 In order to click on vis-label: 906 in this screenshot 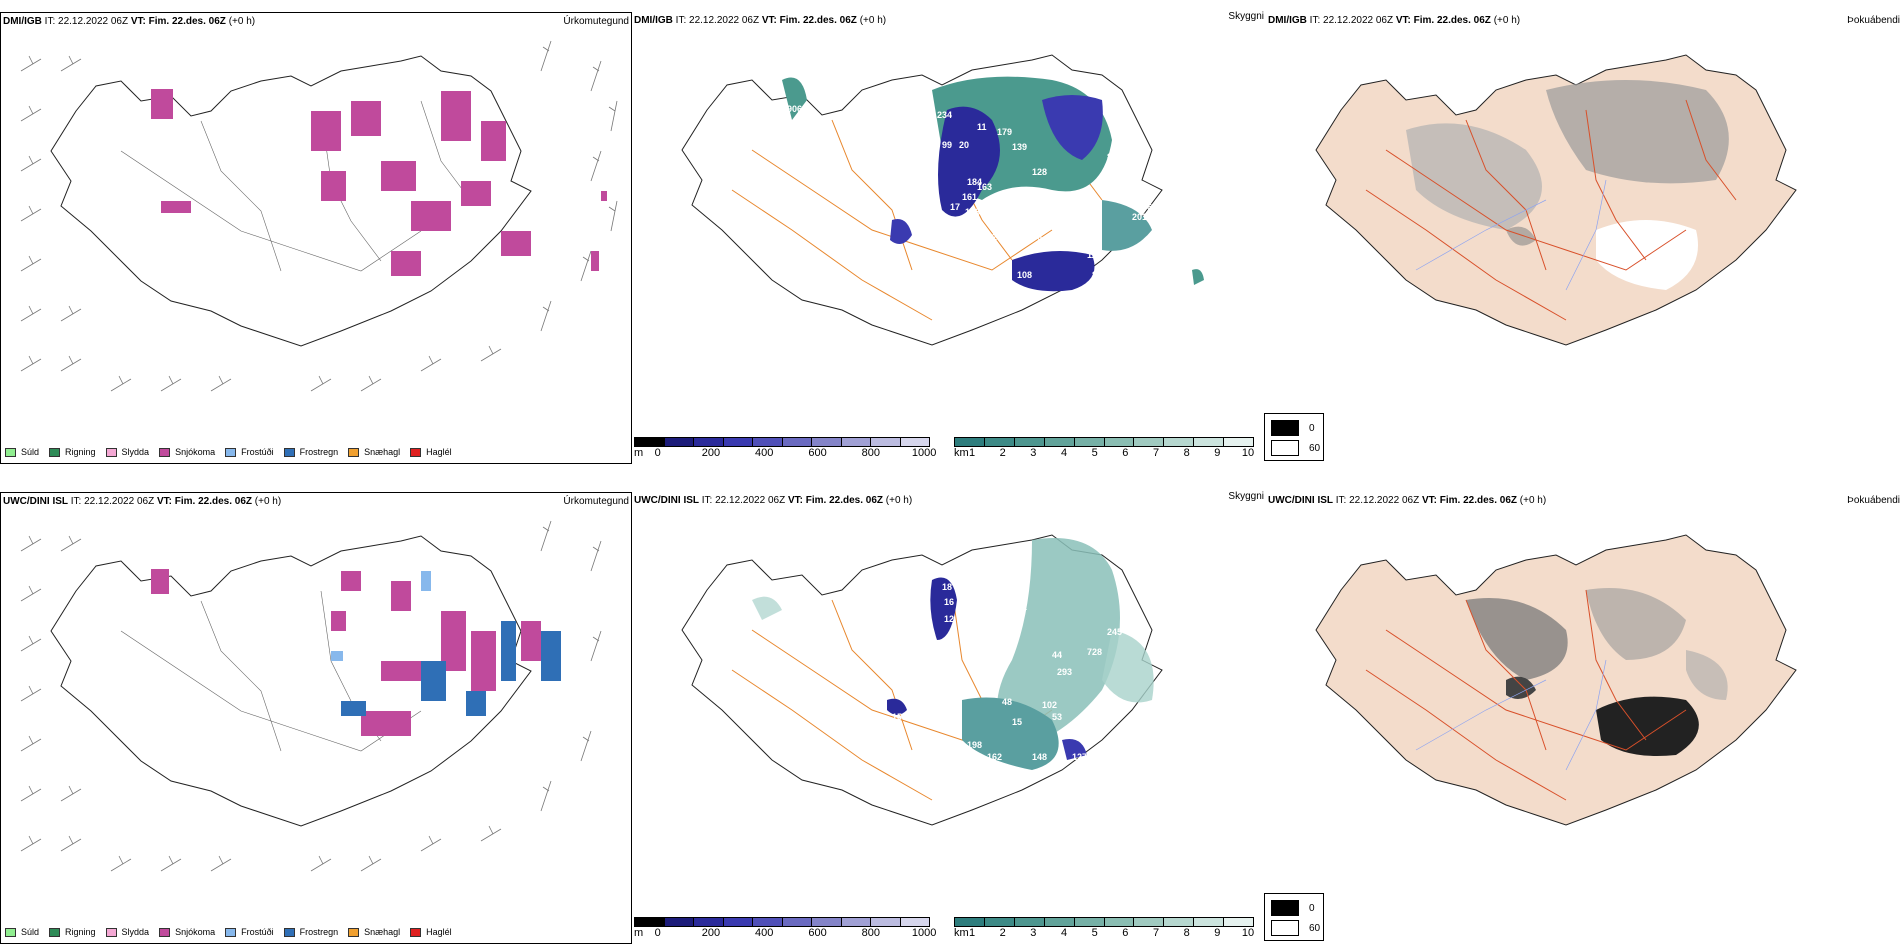, I will do `click(794, 109)`.